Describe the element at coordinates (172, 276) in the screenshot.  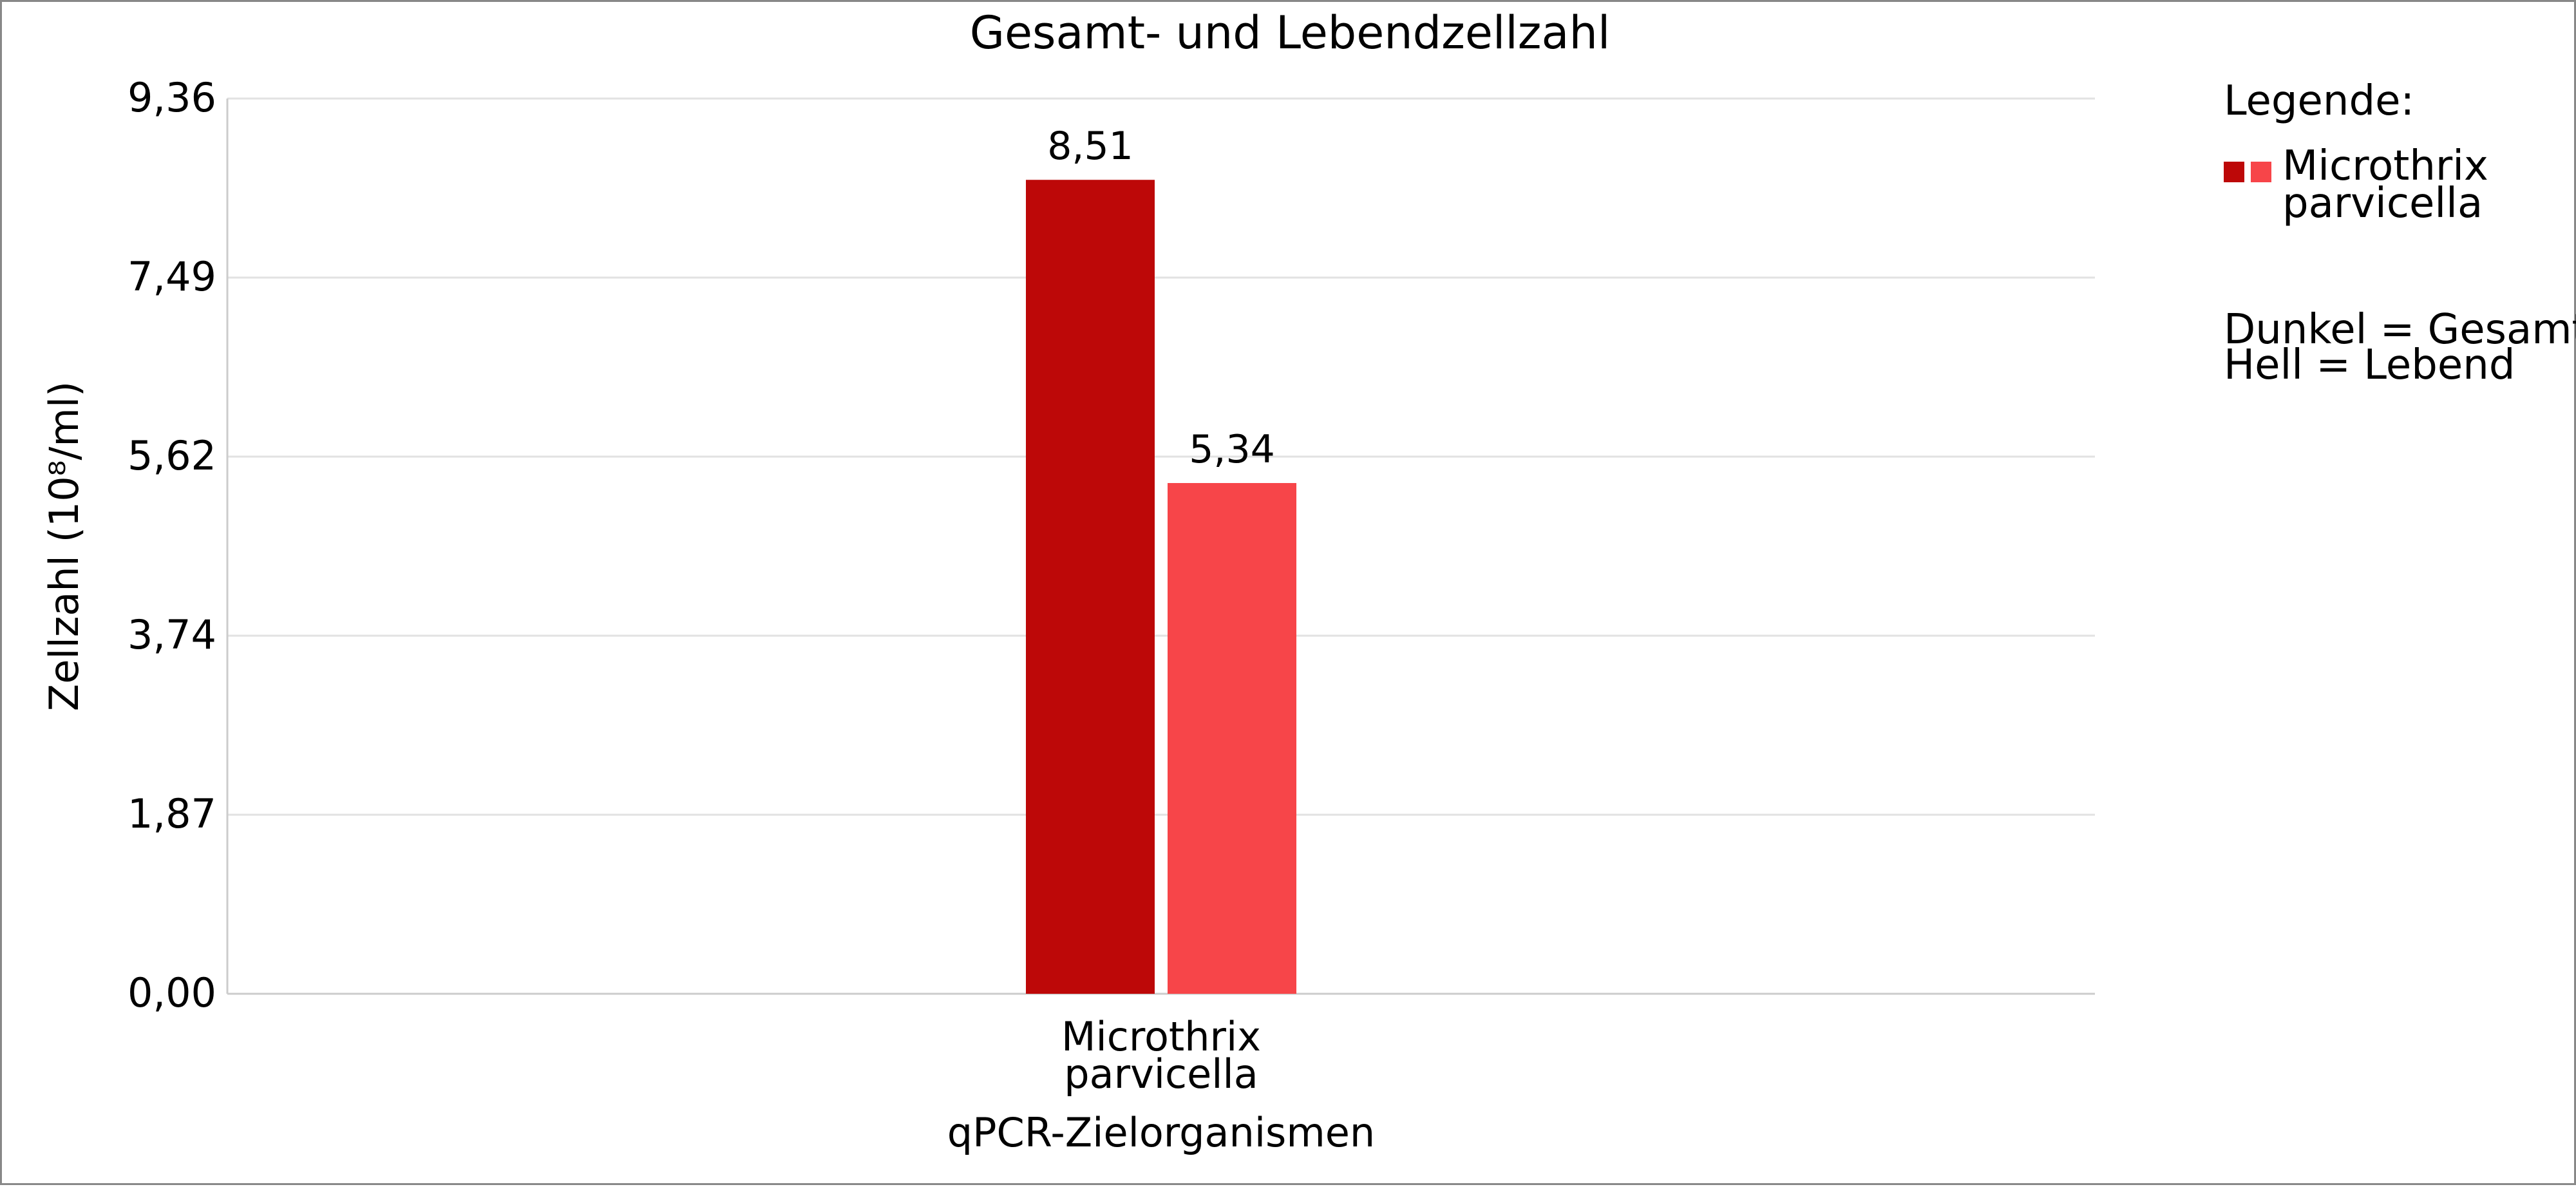
I see `y-tick-label: 7,49` at that location.